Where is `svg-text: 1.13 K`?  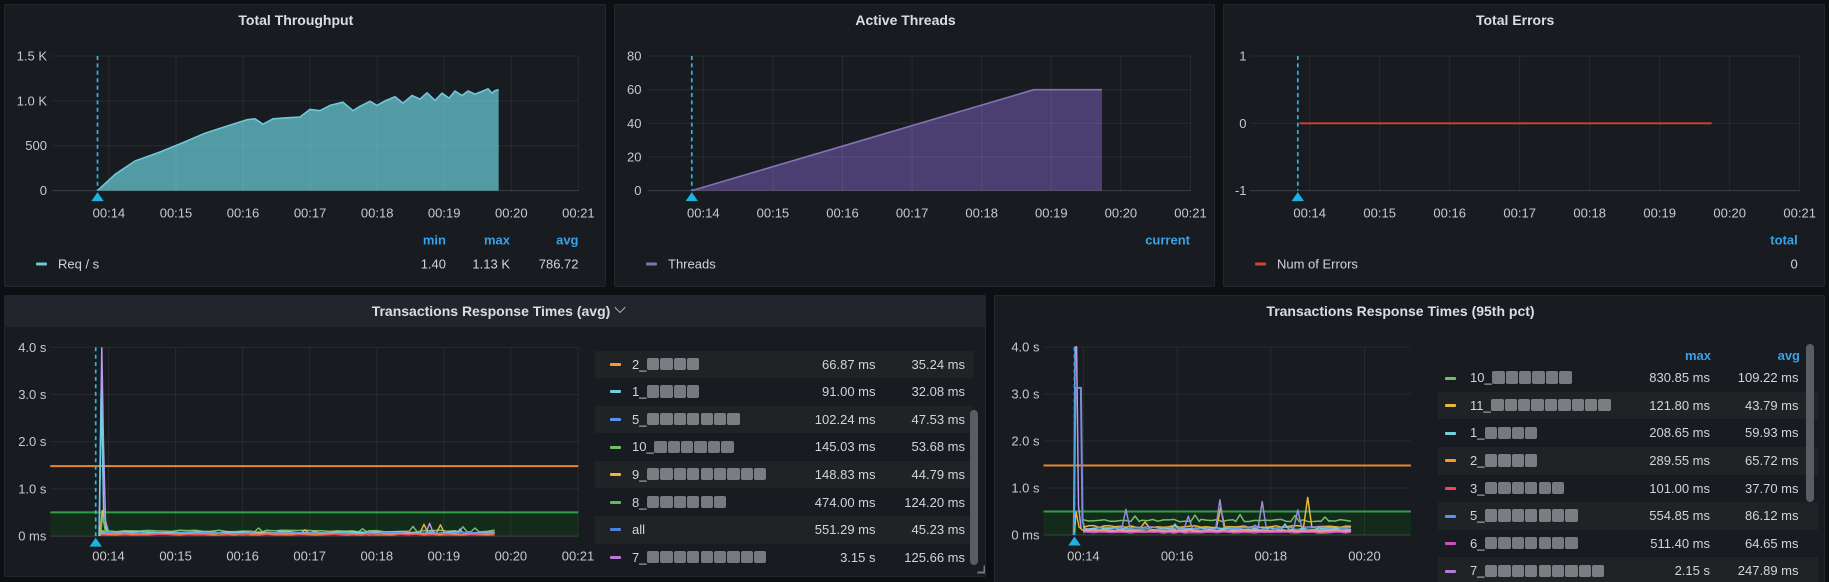
svg-text: 1.13 K is located at coordinates (491, 264).